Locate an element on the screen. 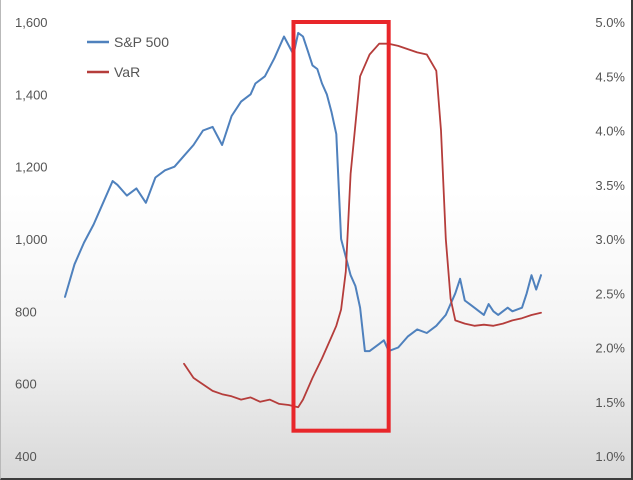 This screenshot has height=480, width=633. left-tick-label: 1,000 is located at coordinates (31, 239).